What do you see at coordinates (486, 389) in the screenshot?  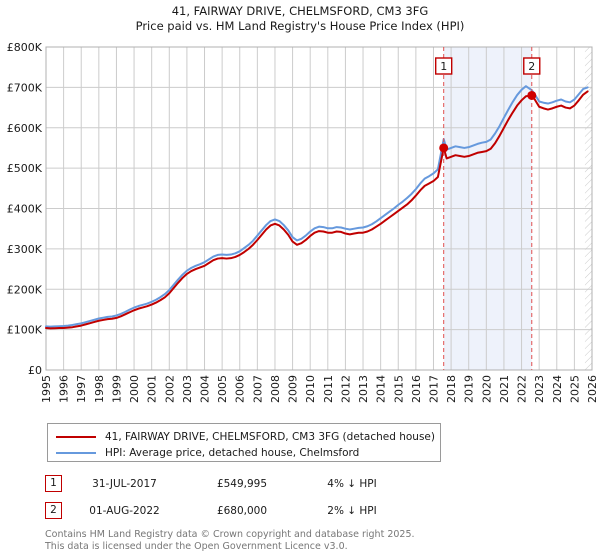 I see `svg-text: 2020` at bounding box center [486, 389].